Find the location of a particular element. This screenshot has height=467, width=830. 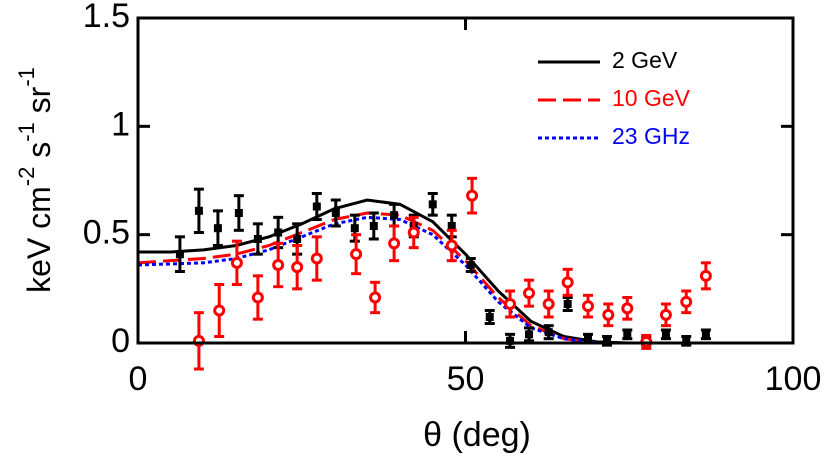

y-axis-label: keV cm-2 s-1 sr-1 is located at coordinates (36, 180).